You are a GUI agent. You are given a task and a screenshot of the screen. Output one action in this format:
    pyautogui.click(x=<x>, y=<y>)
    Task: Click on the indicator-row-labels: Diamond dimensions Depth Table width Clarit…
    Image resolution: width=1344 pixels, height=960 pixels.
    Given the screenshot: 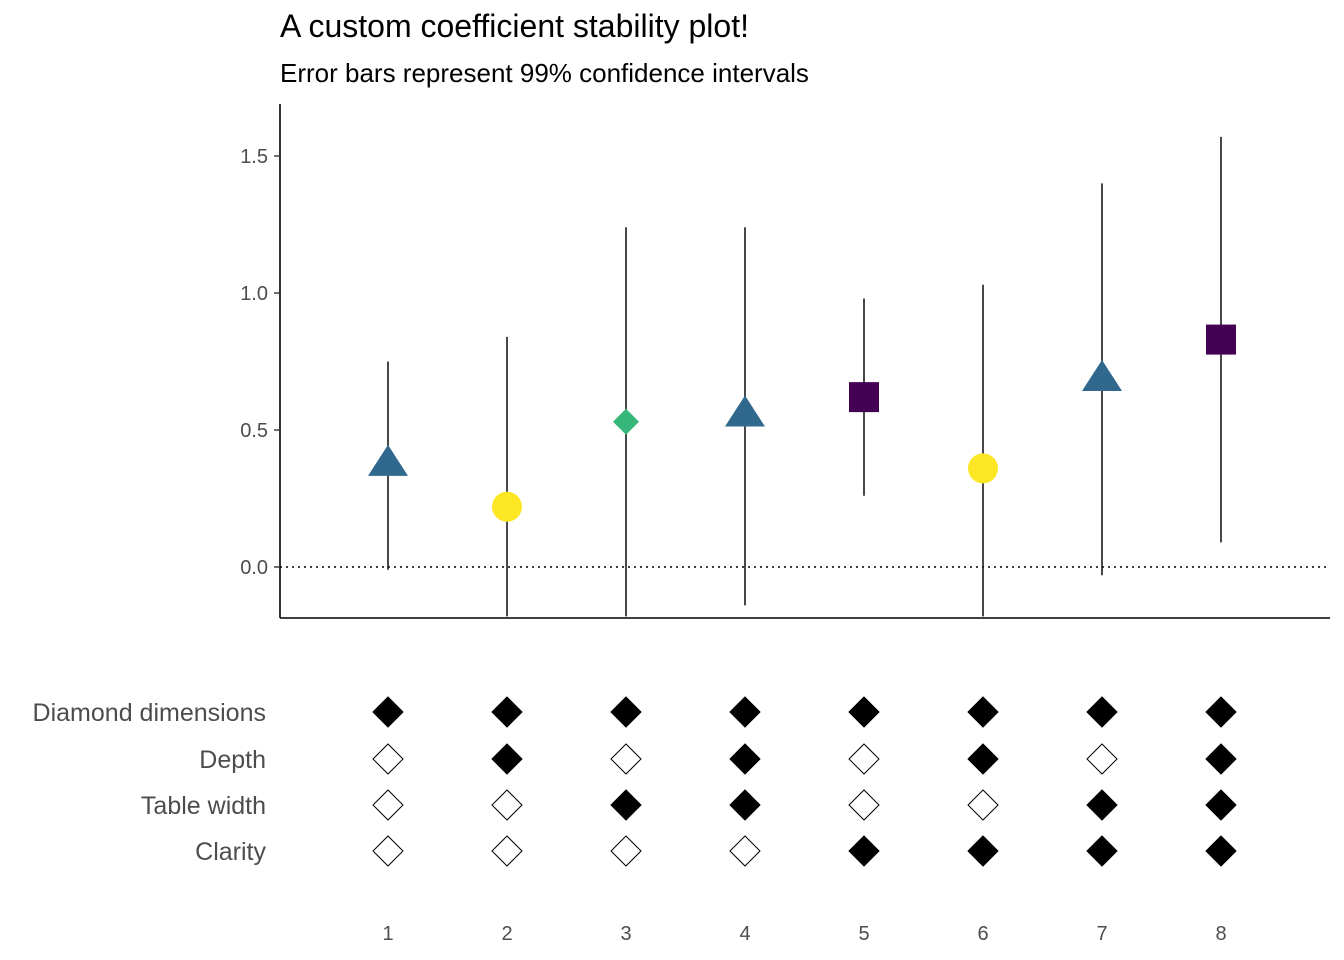 What is the action you would take?
    pyautogui.click(x=150, y=782)
    